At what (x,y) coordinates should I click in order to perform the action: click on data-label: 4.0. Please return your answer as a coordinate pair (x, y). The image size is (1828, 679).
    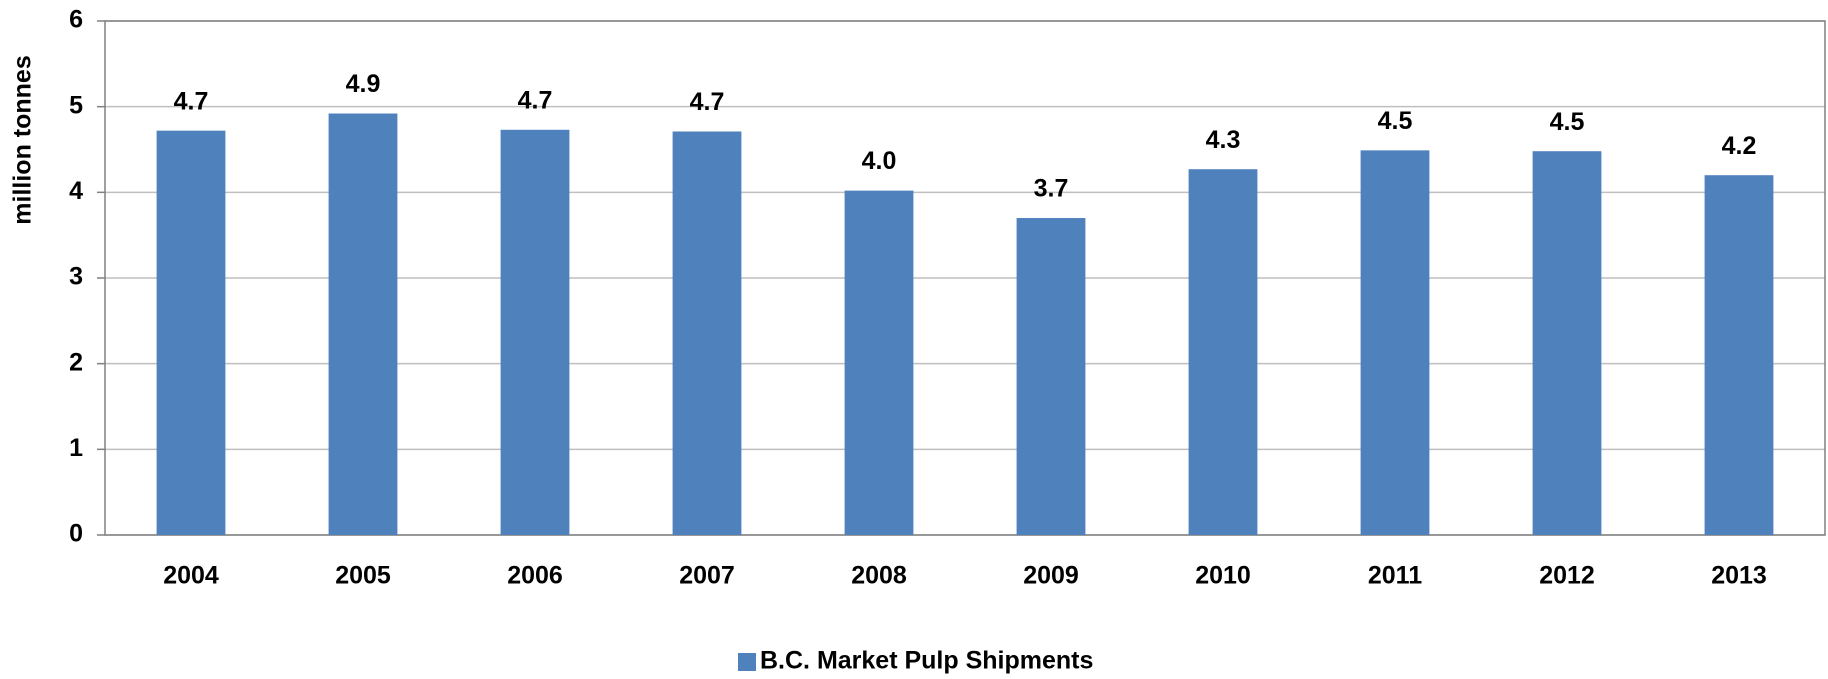
    Looking at the image, I should click on (879, 161).